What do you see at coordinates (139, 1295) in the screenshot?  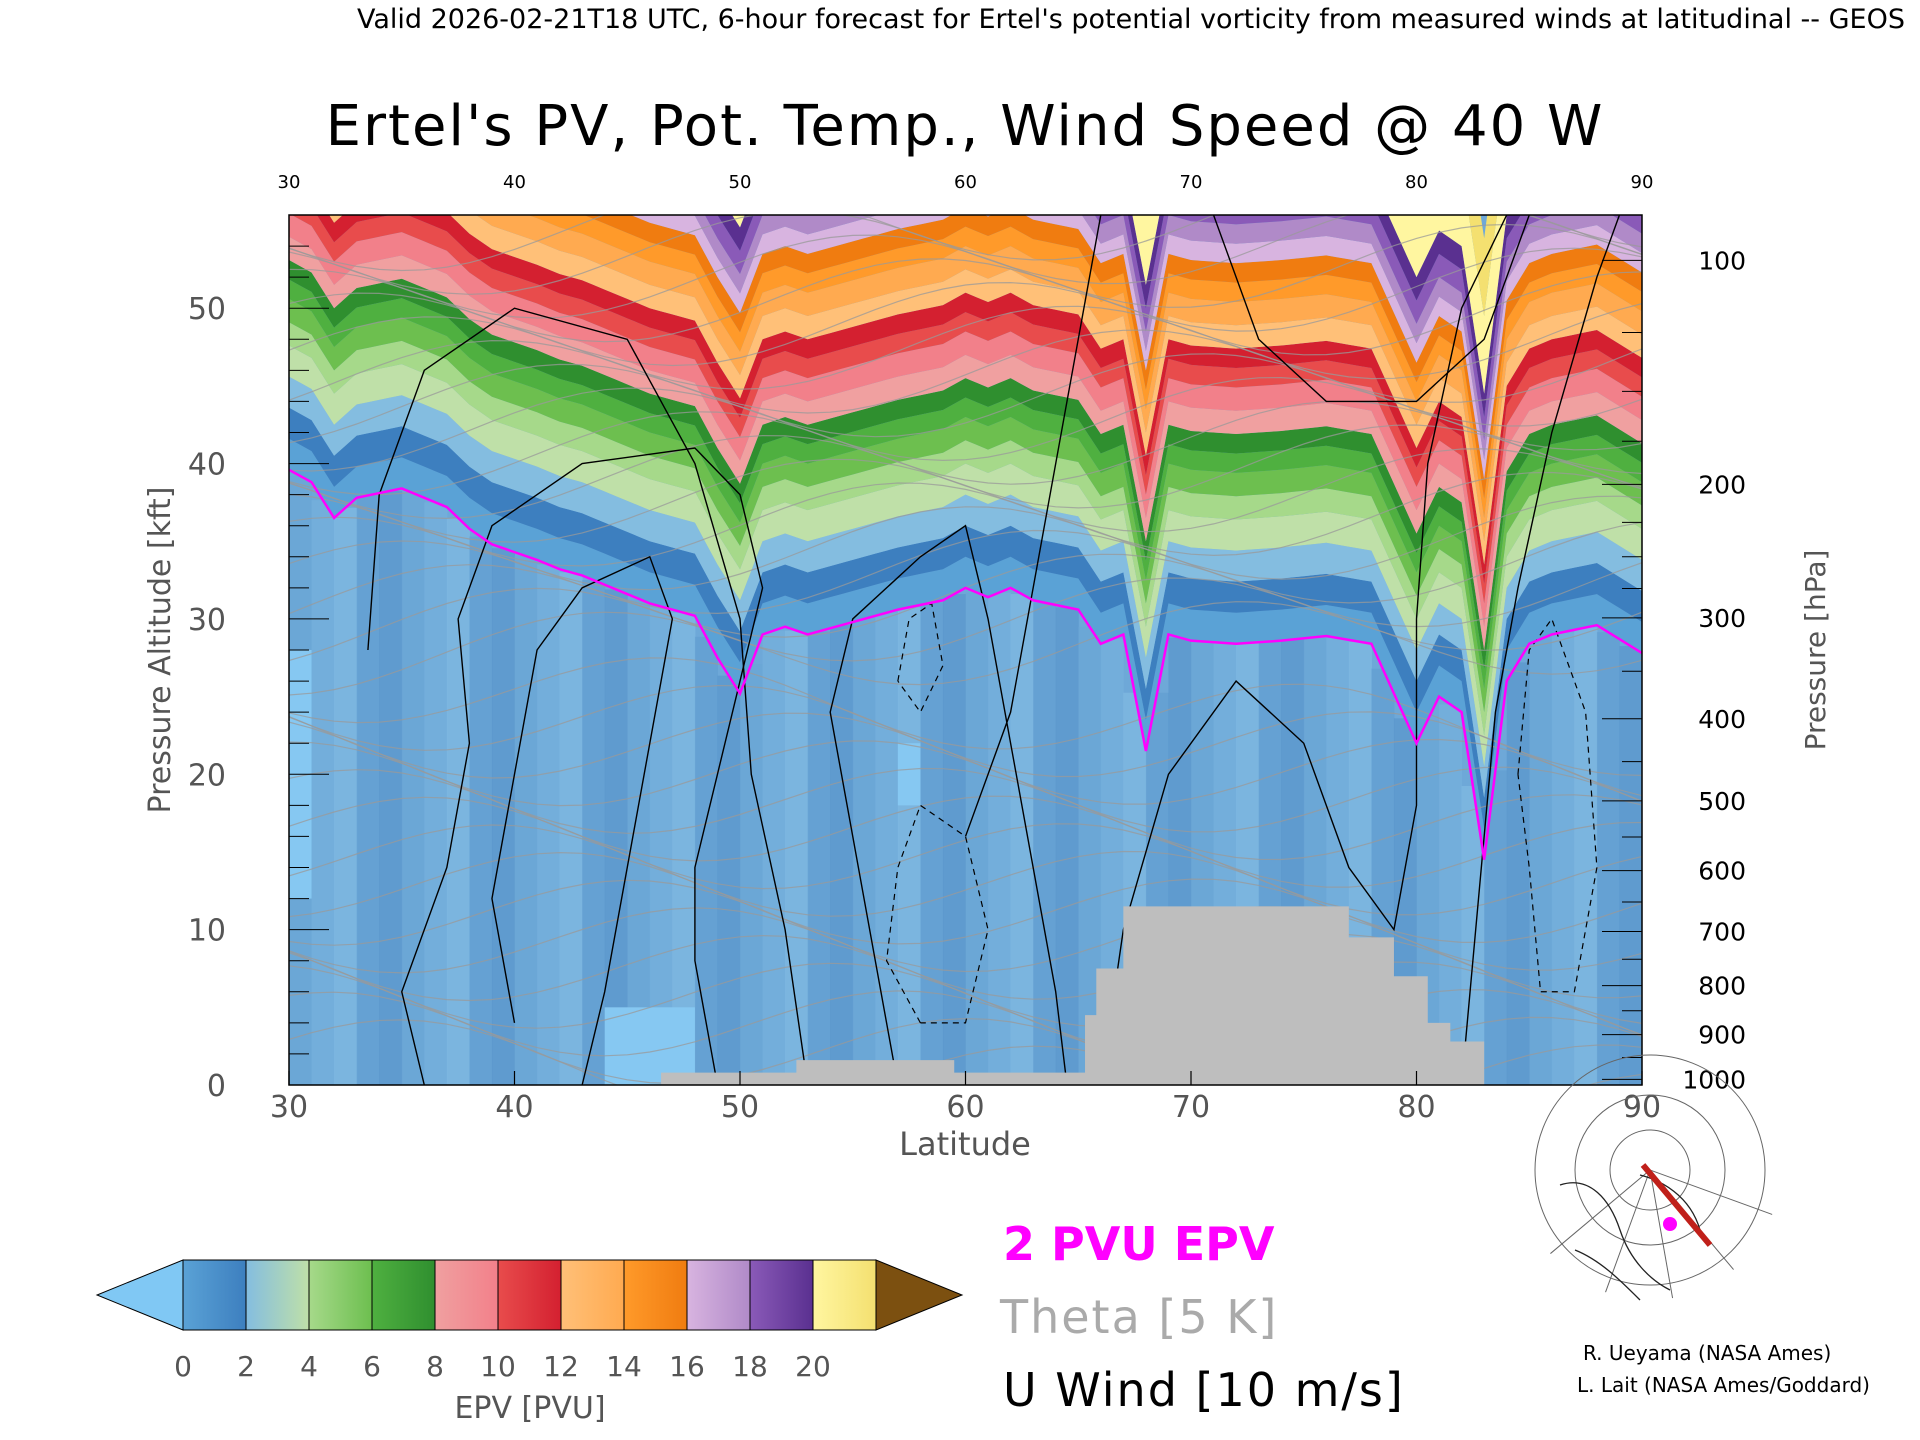 I see `colorbar-under-arrow` at bounding box center [139, 1295].